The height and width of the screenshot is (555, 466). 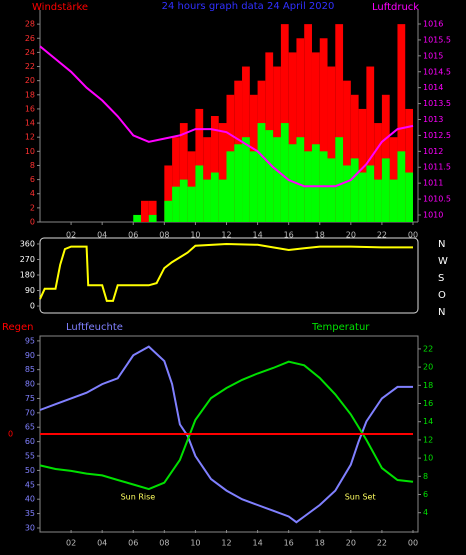 What do you see at coordinates (433, 214) in the screenshot?
I see `y2-tick-label: 1010` at bounding box center [433, 214].